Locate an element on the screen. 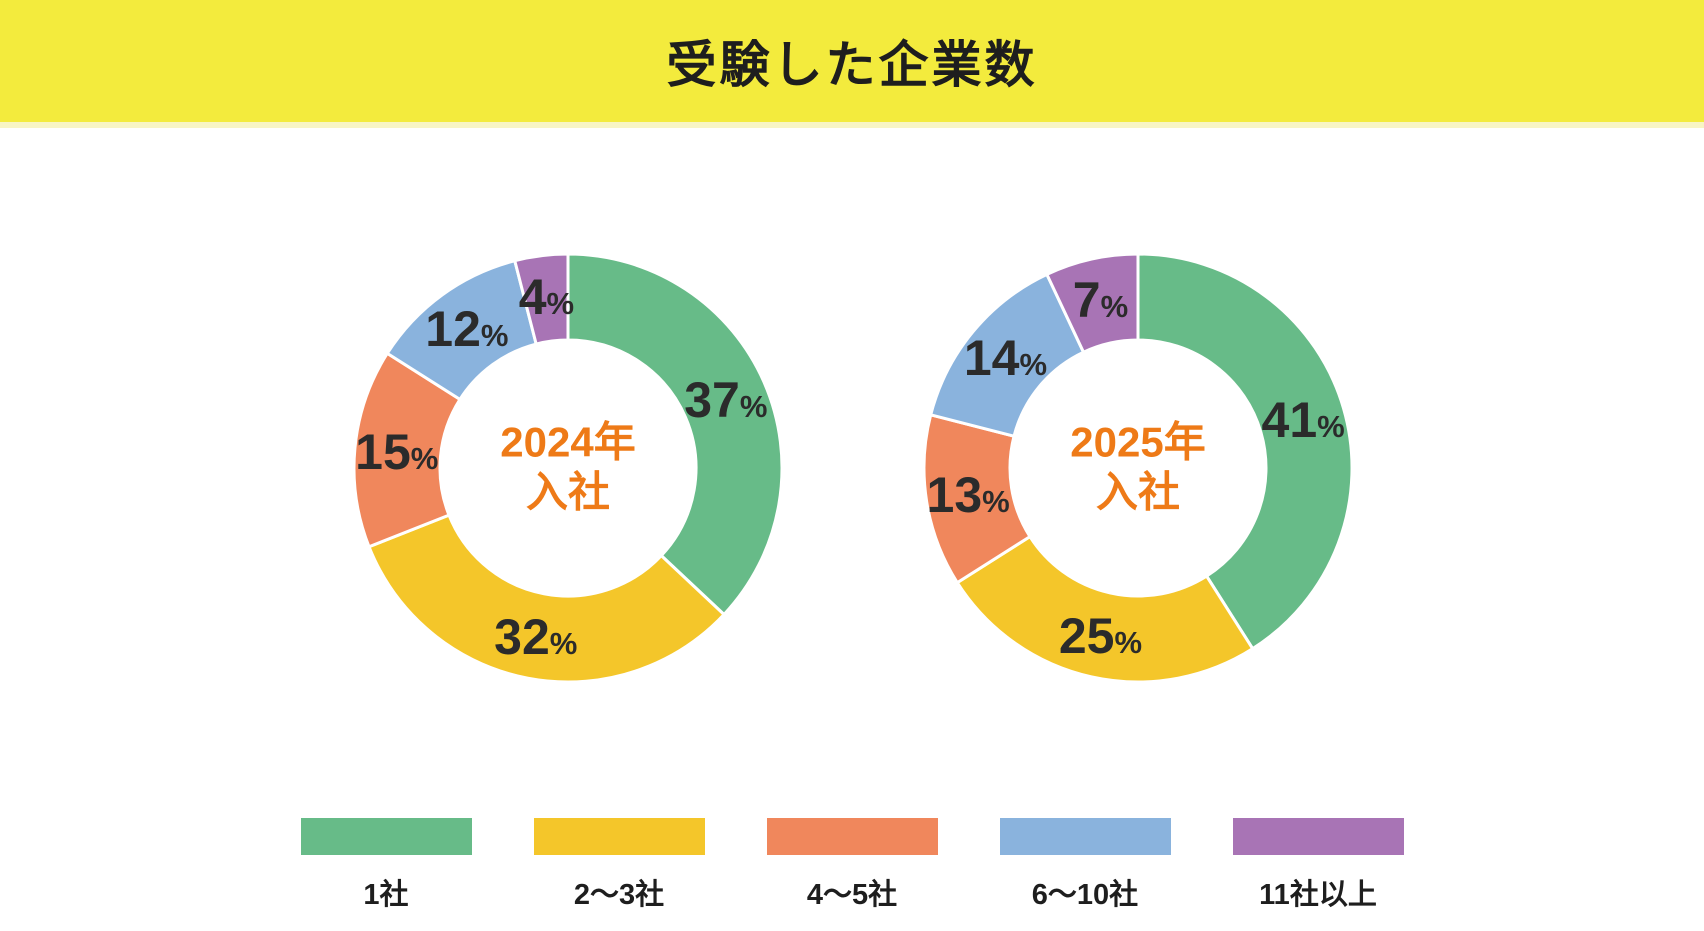  legend-label: 1社 is located at coordinates (386, 895).